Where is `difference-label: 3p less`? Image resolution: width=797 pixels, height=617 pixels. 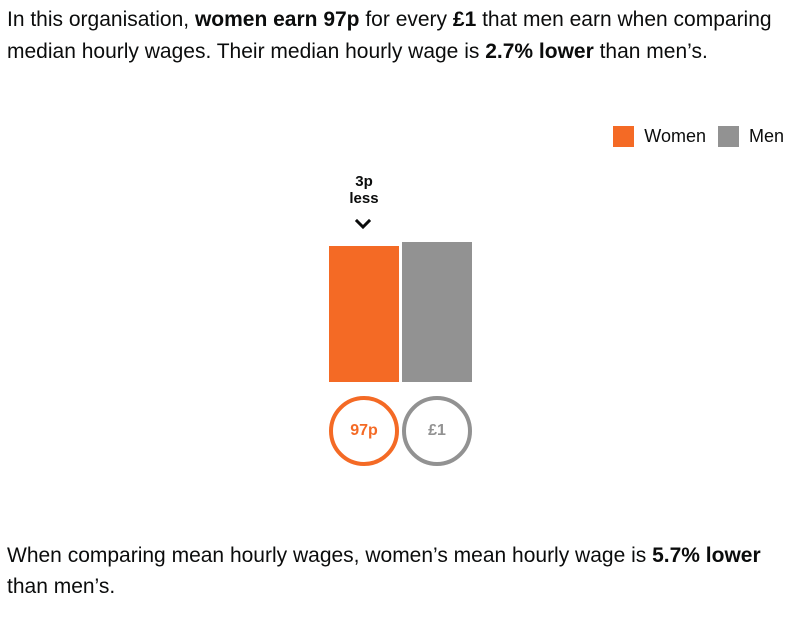
difference-label: 3p less is located at coordinates (364, 190).